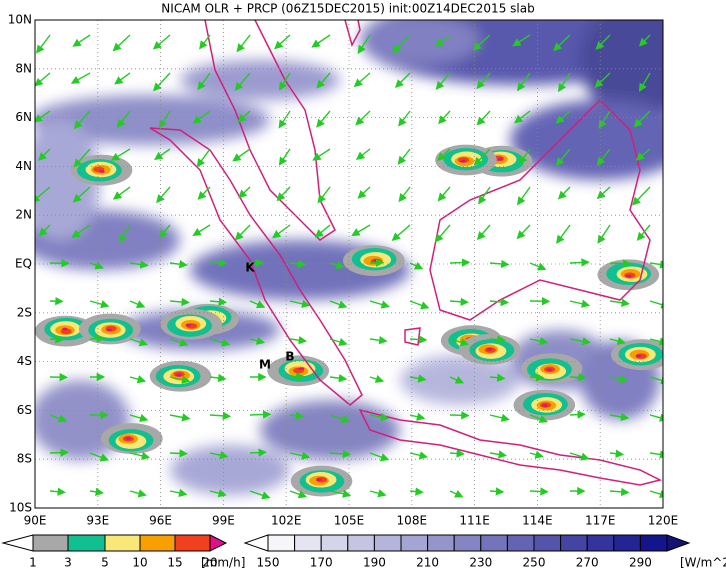 The height and width of the screenshot is (571, 726). I want to click on lon-label: 111E, so click(474, 521).